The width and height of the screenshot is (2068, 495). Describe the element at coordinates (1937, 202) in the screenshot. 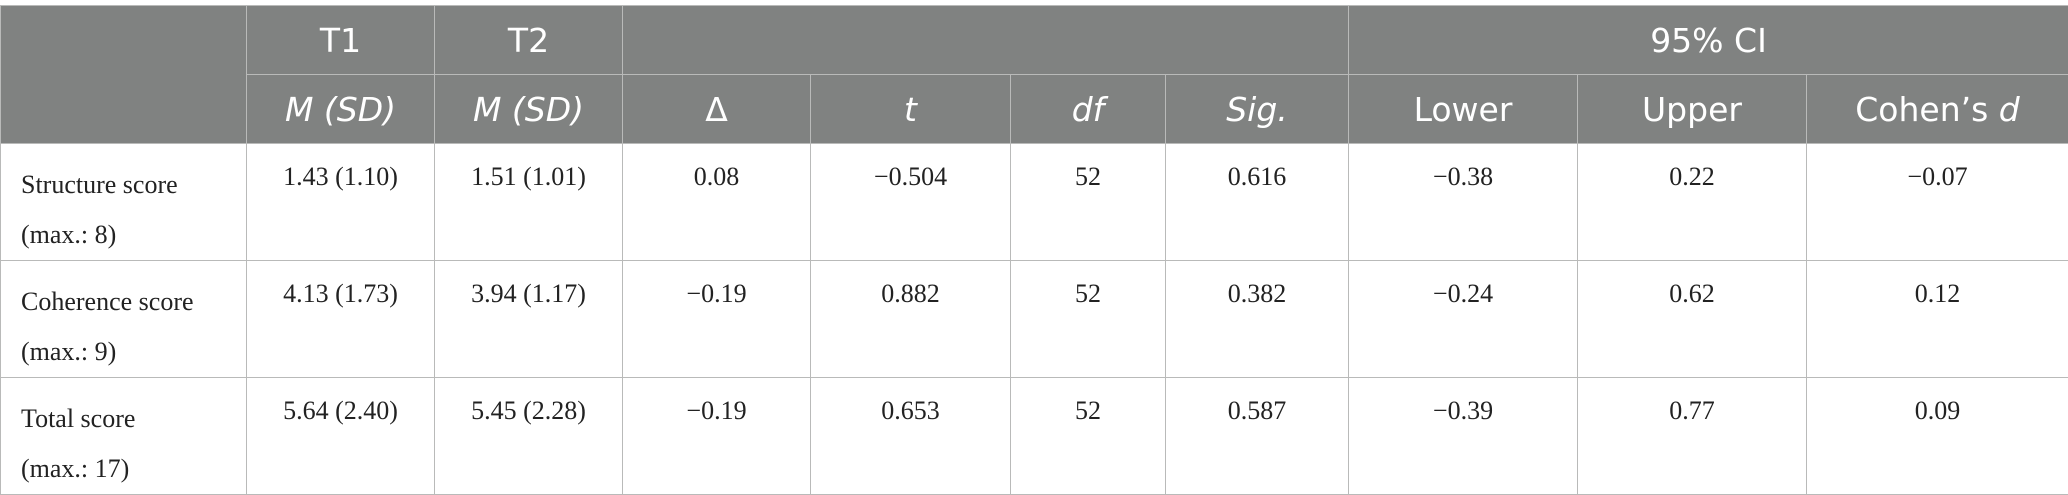

I see `cell-cohens-d: −0.07` at that location.